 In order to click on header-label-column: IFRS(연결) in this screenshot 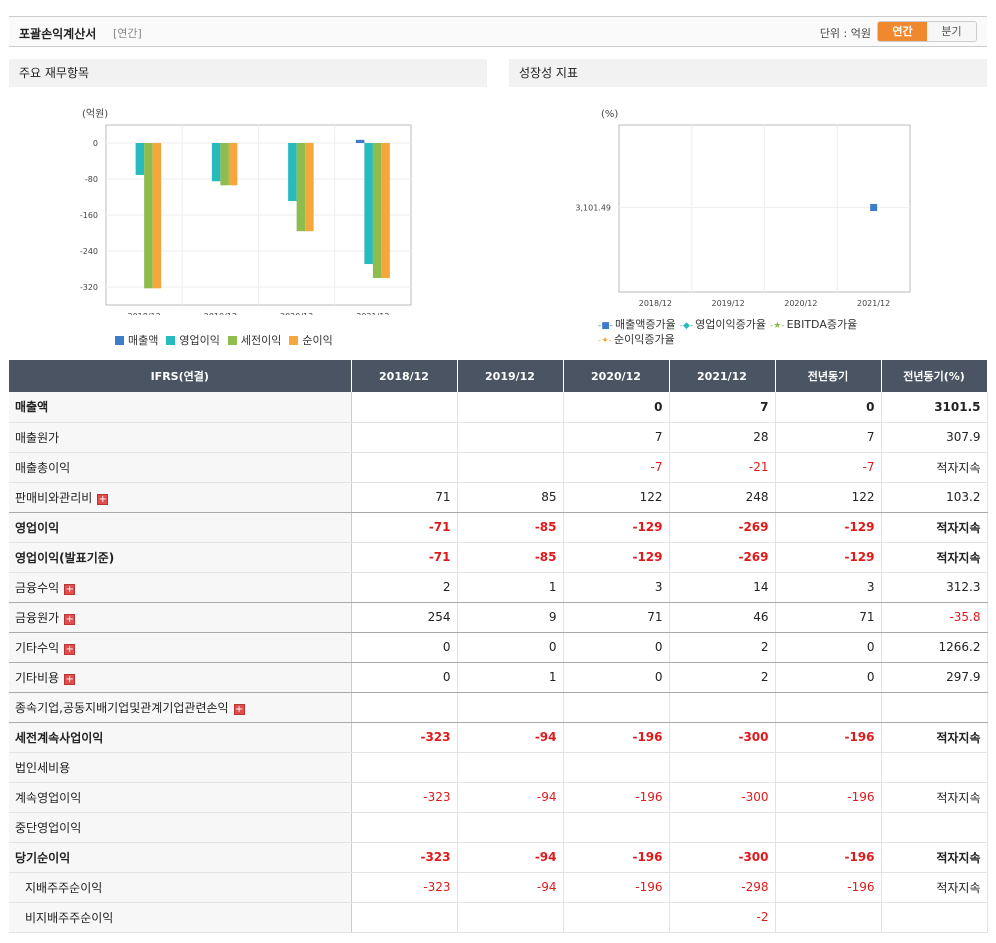, I will do `click(180, 376)`.